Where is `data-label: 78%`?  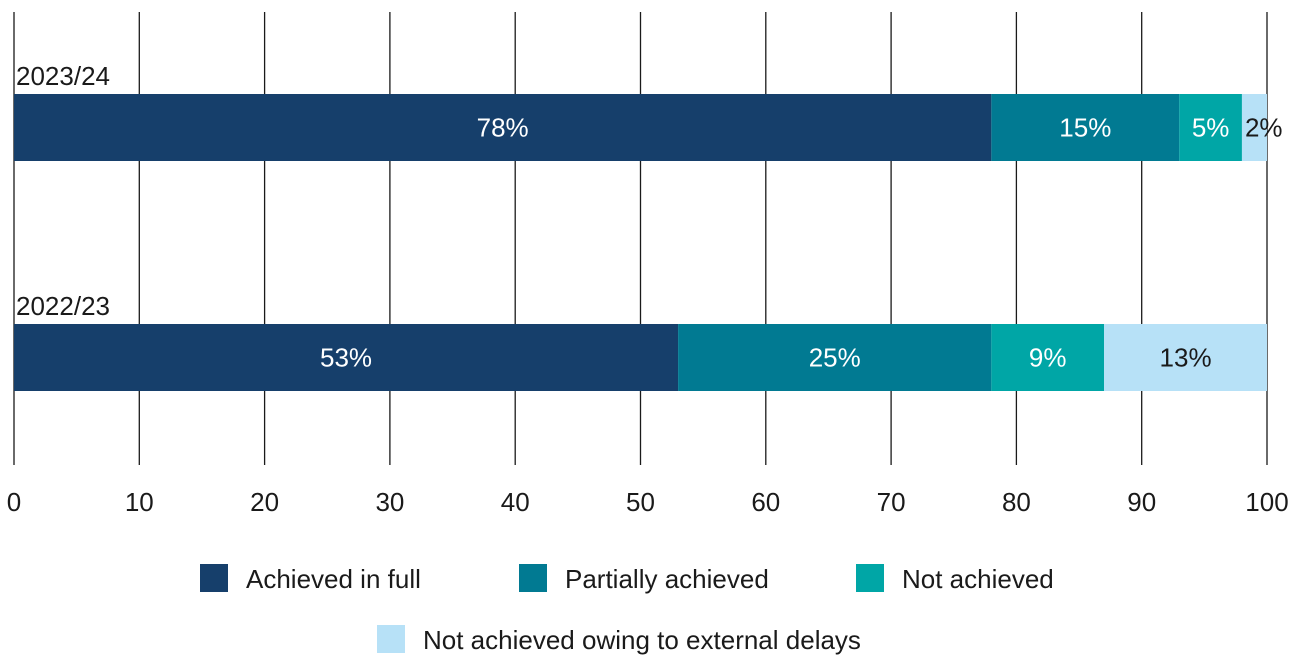 data-label: 78% is located at coordinates (503, 128).